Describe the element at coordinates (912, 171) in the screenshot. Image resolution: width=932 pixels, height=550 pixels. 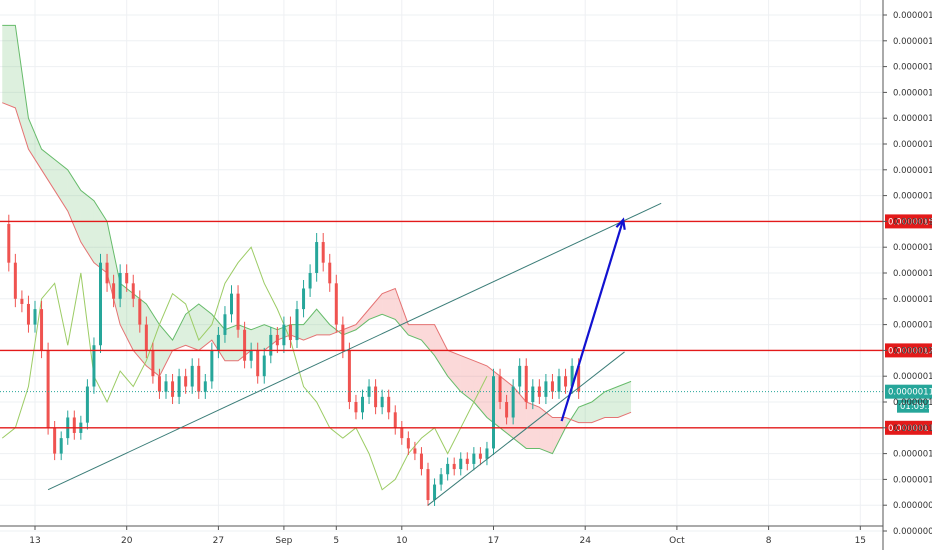
I see `y-tick-label: 0.00000160` at that location.